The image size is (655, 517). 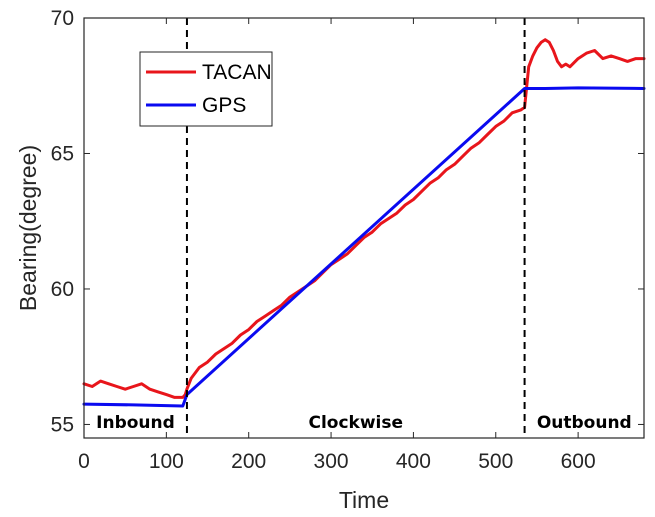 What do you see at coordinates (224, 105) in the screenshot?
I see `legend-label-gps: GPS` at bounding box center [224, 105].